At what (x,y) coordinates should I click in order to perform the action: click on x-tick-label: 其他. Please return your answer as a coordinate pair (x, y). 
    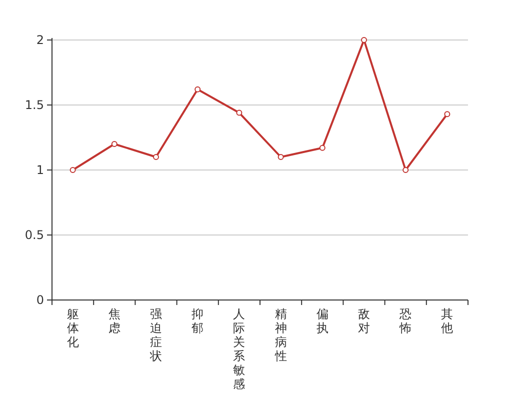
    Looking at the image, I should click on (447, 321).